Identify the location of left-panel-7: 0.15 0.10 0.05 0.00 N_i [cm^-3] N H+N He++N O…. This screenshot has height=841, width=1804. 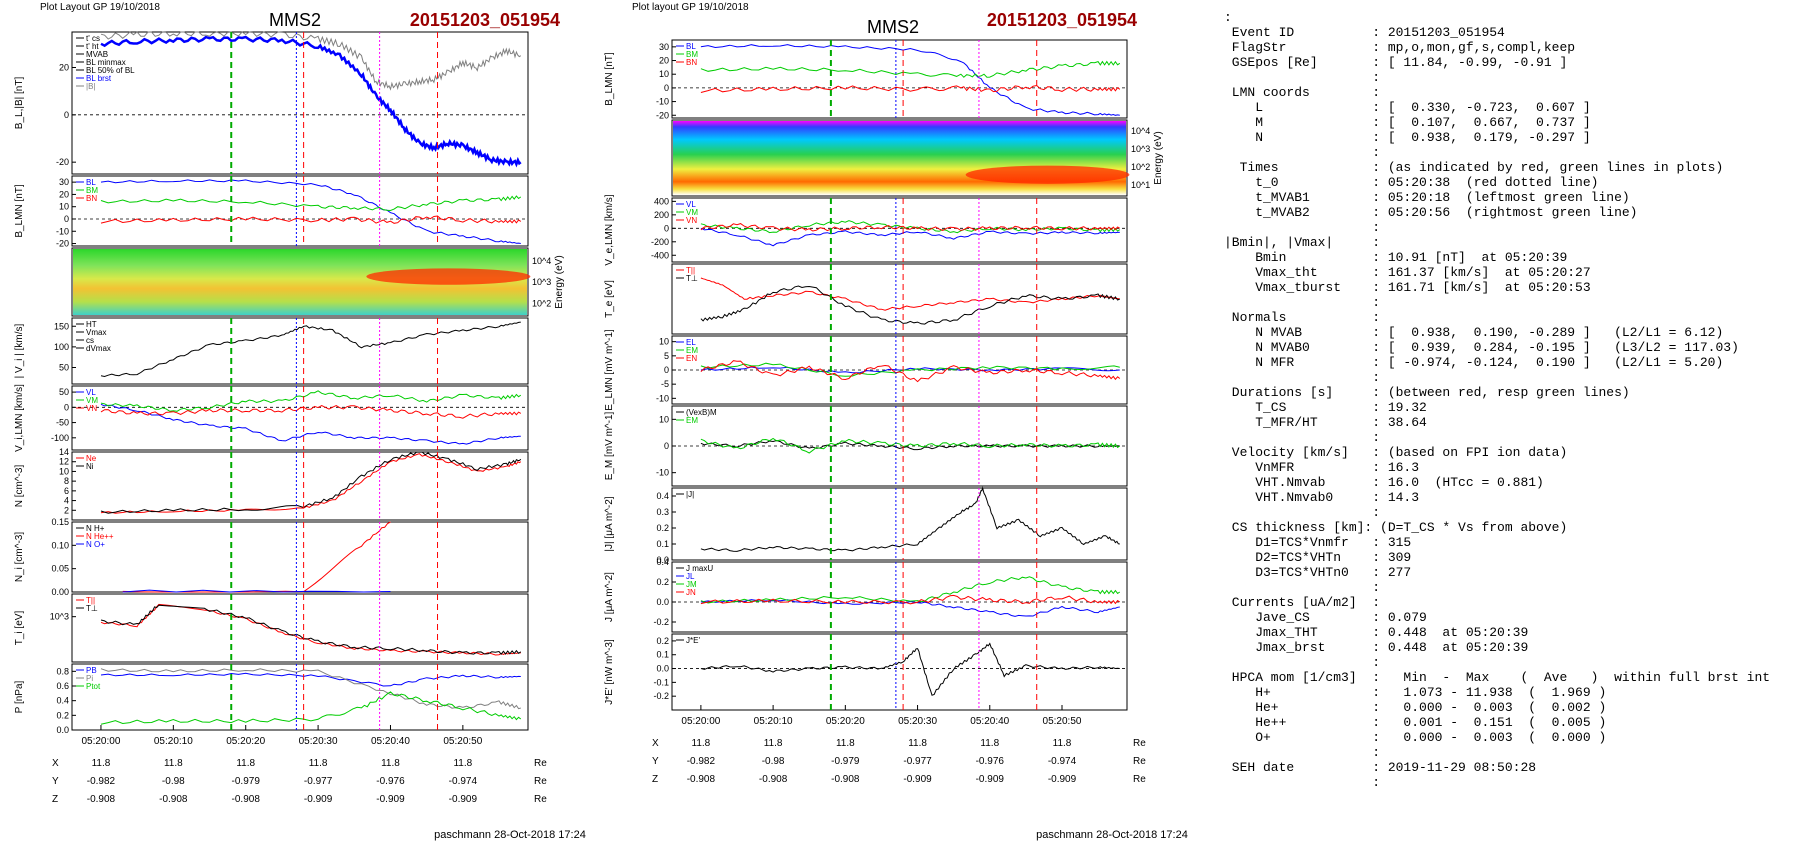
(271, 557).